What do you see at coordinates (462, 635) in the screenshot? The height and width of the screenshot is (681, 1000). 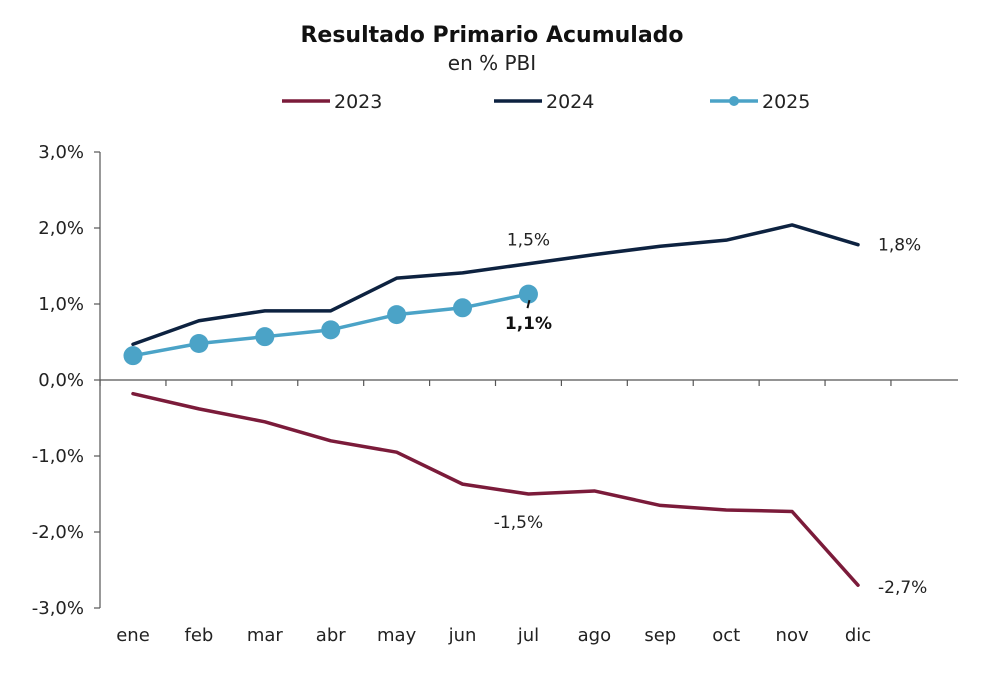 I see `x-tick-label-jun: jun` at bounding box center [462, 635].